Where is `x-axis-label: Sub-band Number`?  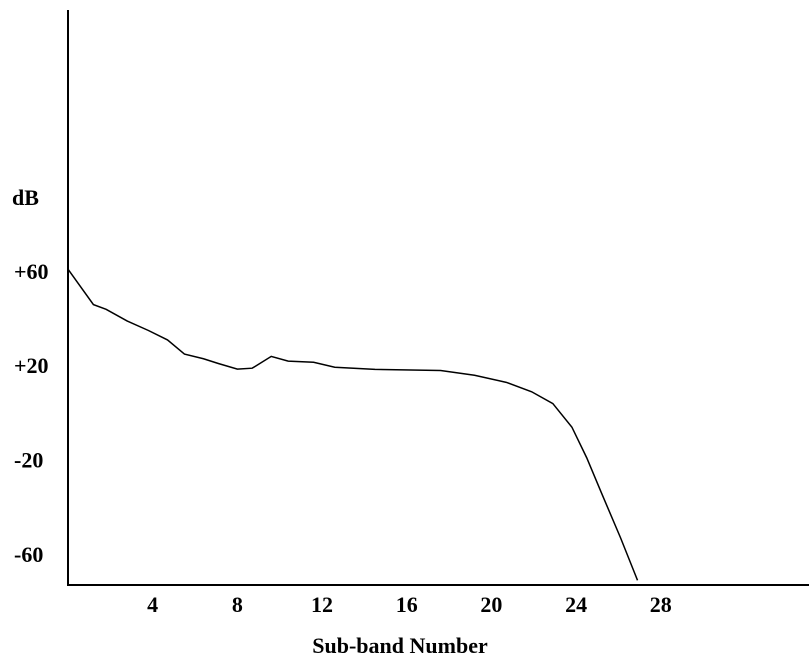 x-axis-label: Sub-band Number is located at coordinates (400, 645).